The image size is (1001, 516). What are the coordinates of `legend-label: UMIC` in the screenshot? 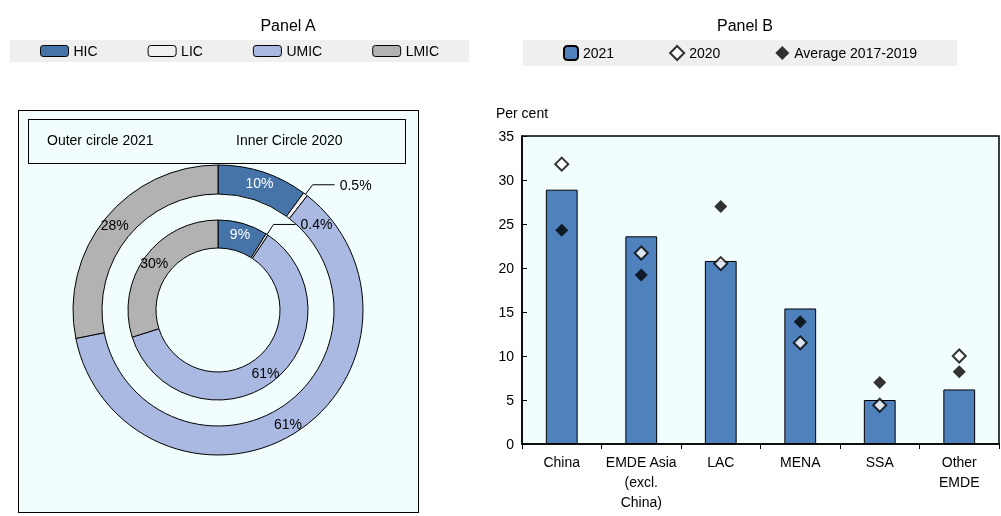 It's located at (304, 51).